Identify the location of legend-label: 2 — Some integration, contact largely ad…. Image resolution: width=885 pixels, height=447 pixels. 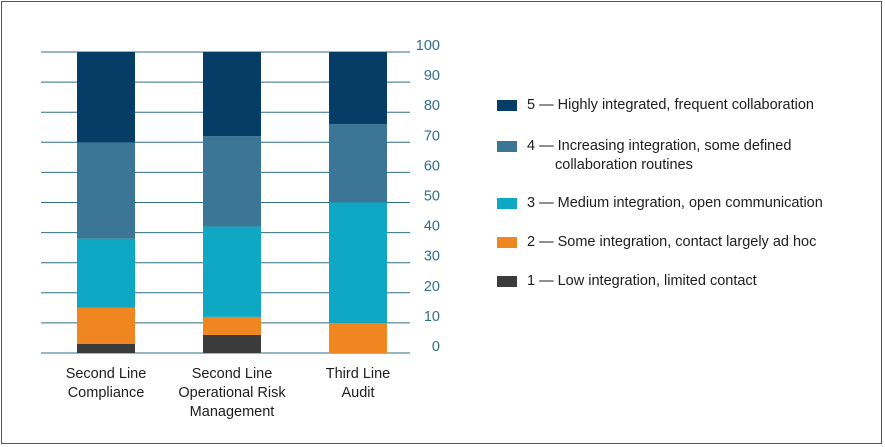
(671, 242).